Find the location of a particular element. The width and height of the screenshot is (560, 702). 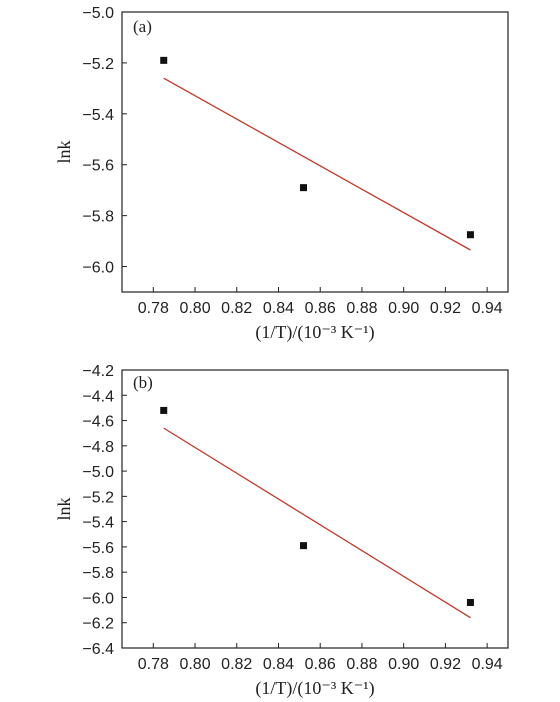

y-tick-label: −4.2 is located at coordinates (98, 371).